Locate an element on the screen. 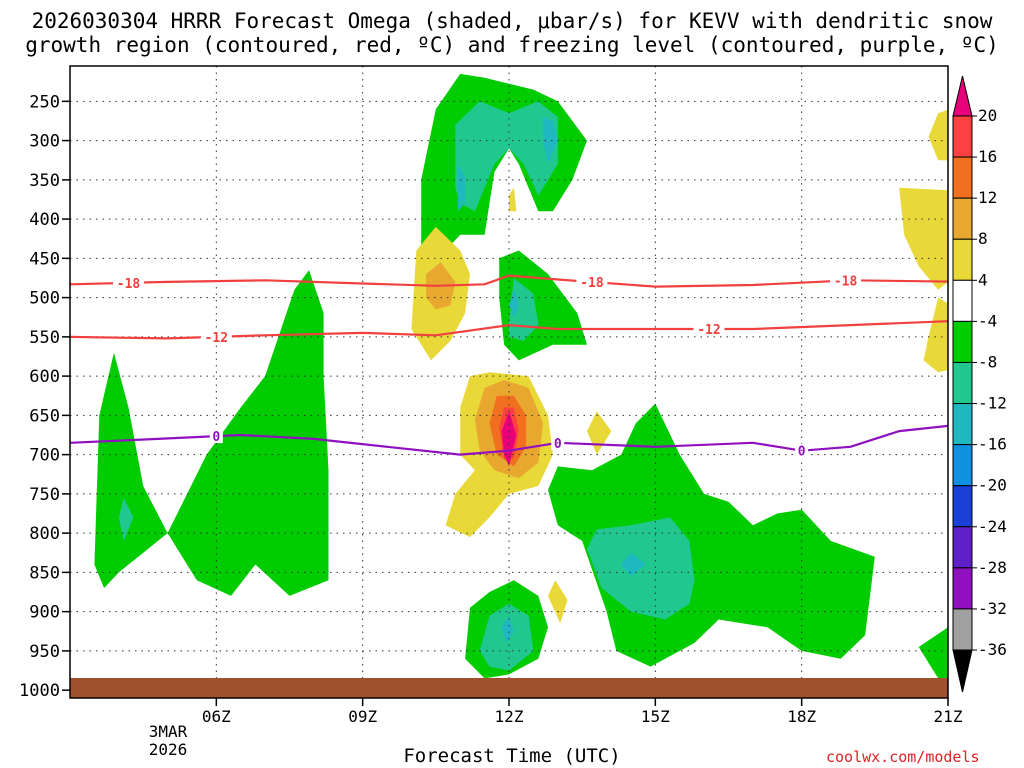 The width and height of the screenshot is (1024, 768). x-tick-label: 18Z is located at coordinates (801, 716).